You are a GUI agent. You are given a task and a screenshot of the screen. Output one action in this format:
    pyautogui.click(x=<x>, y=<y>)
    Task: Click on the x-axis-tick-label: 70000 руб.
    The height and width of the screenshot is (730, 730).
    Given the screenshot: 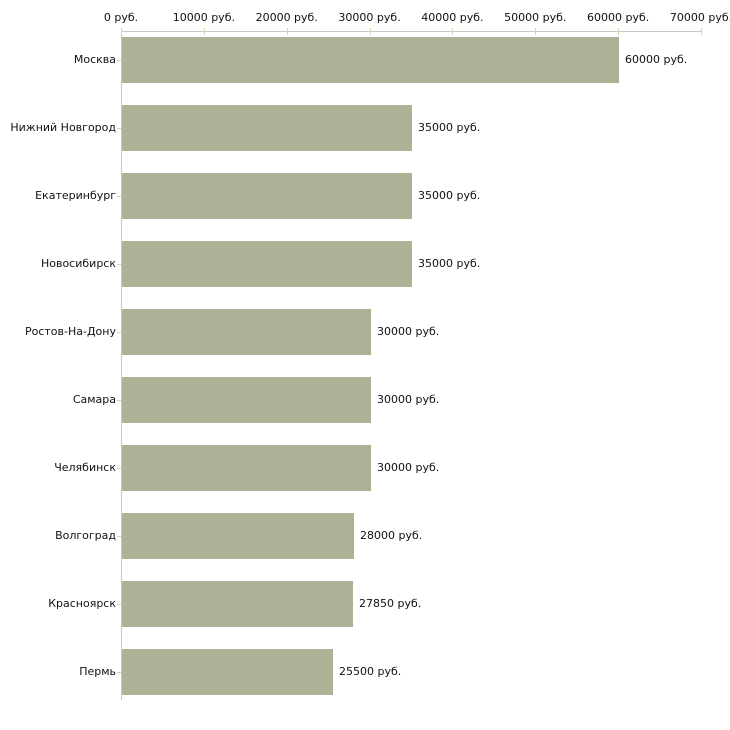 What is the action you would take?
    pyautogui.click(x=699, y=17)
    